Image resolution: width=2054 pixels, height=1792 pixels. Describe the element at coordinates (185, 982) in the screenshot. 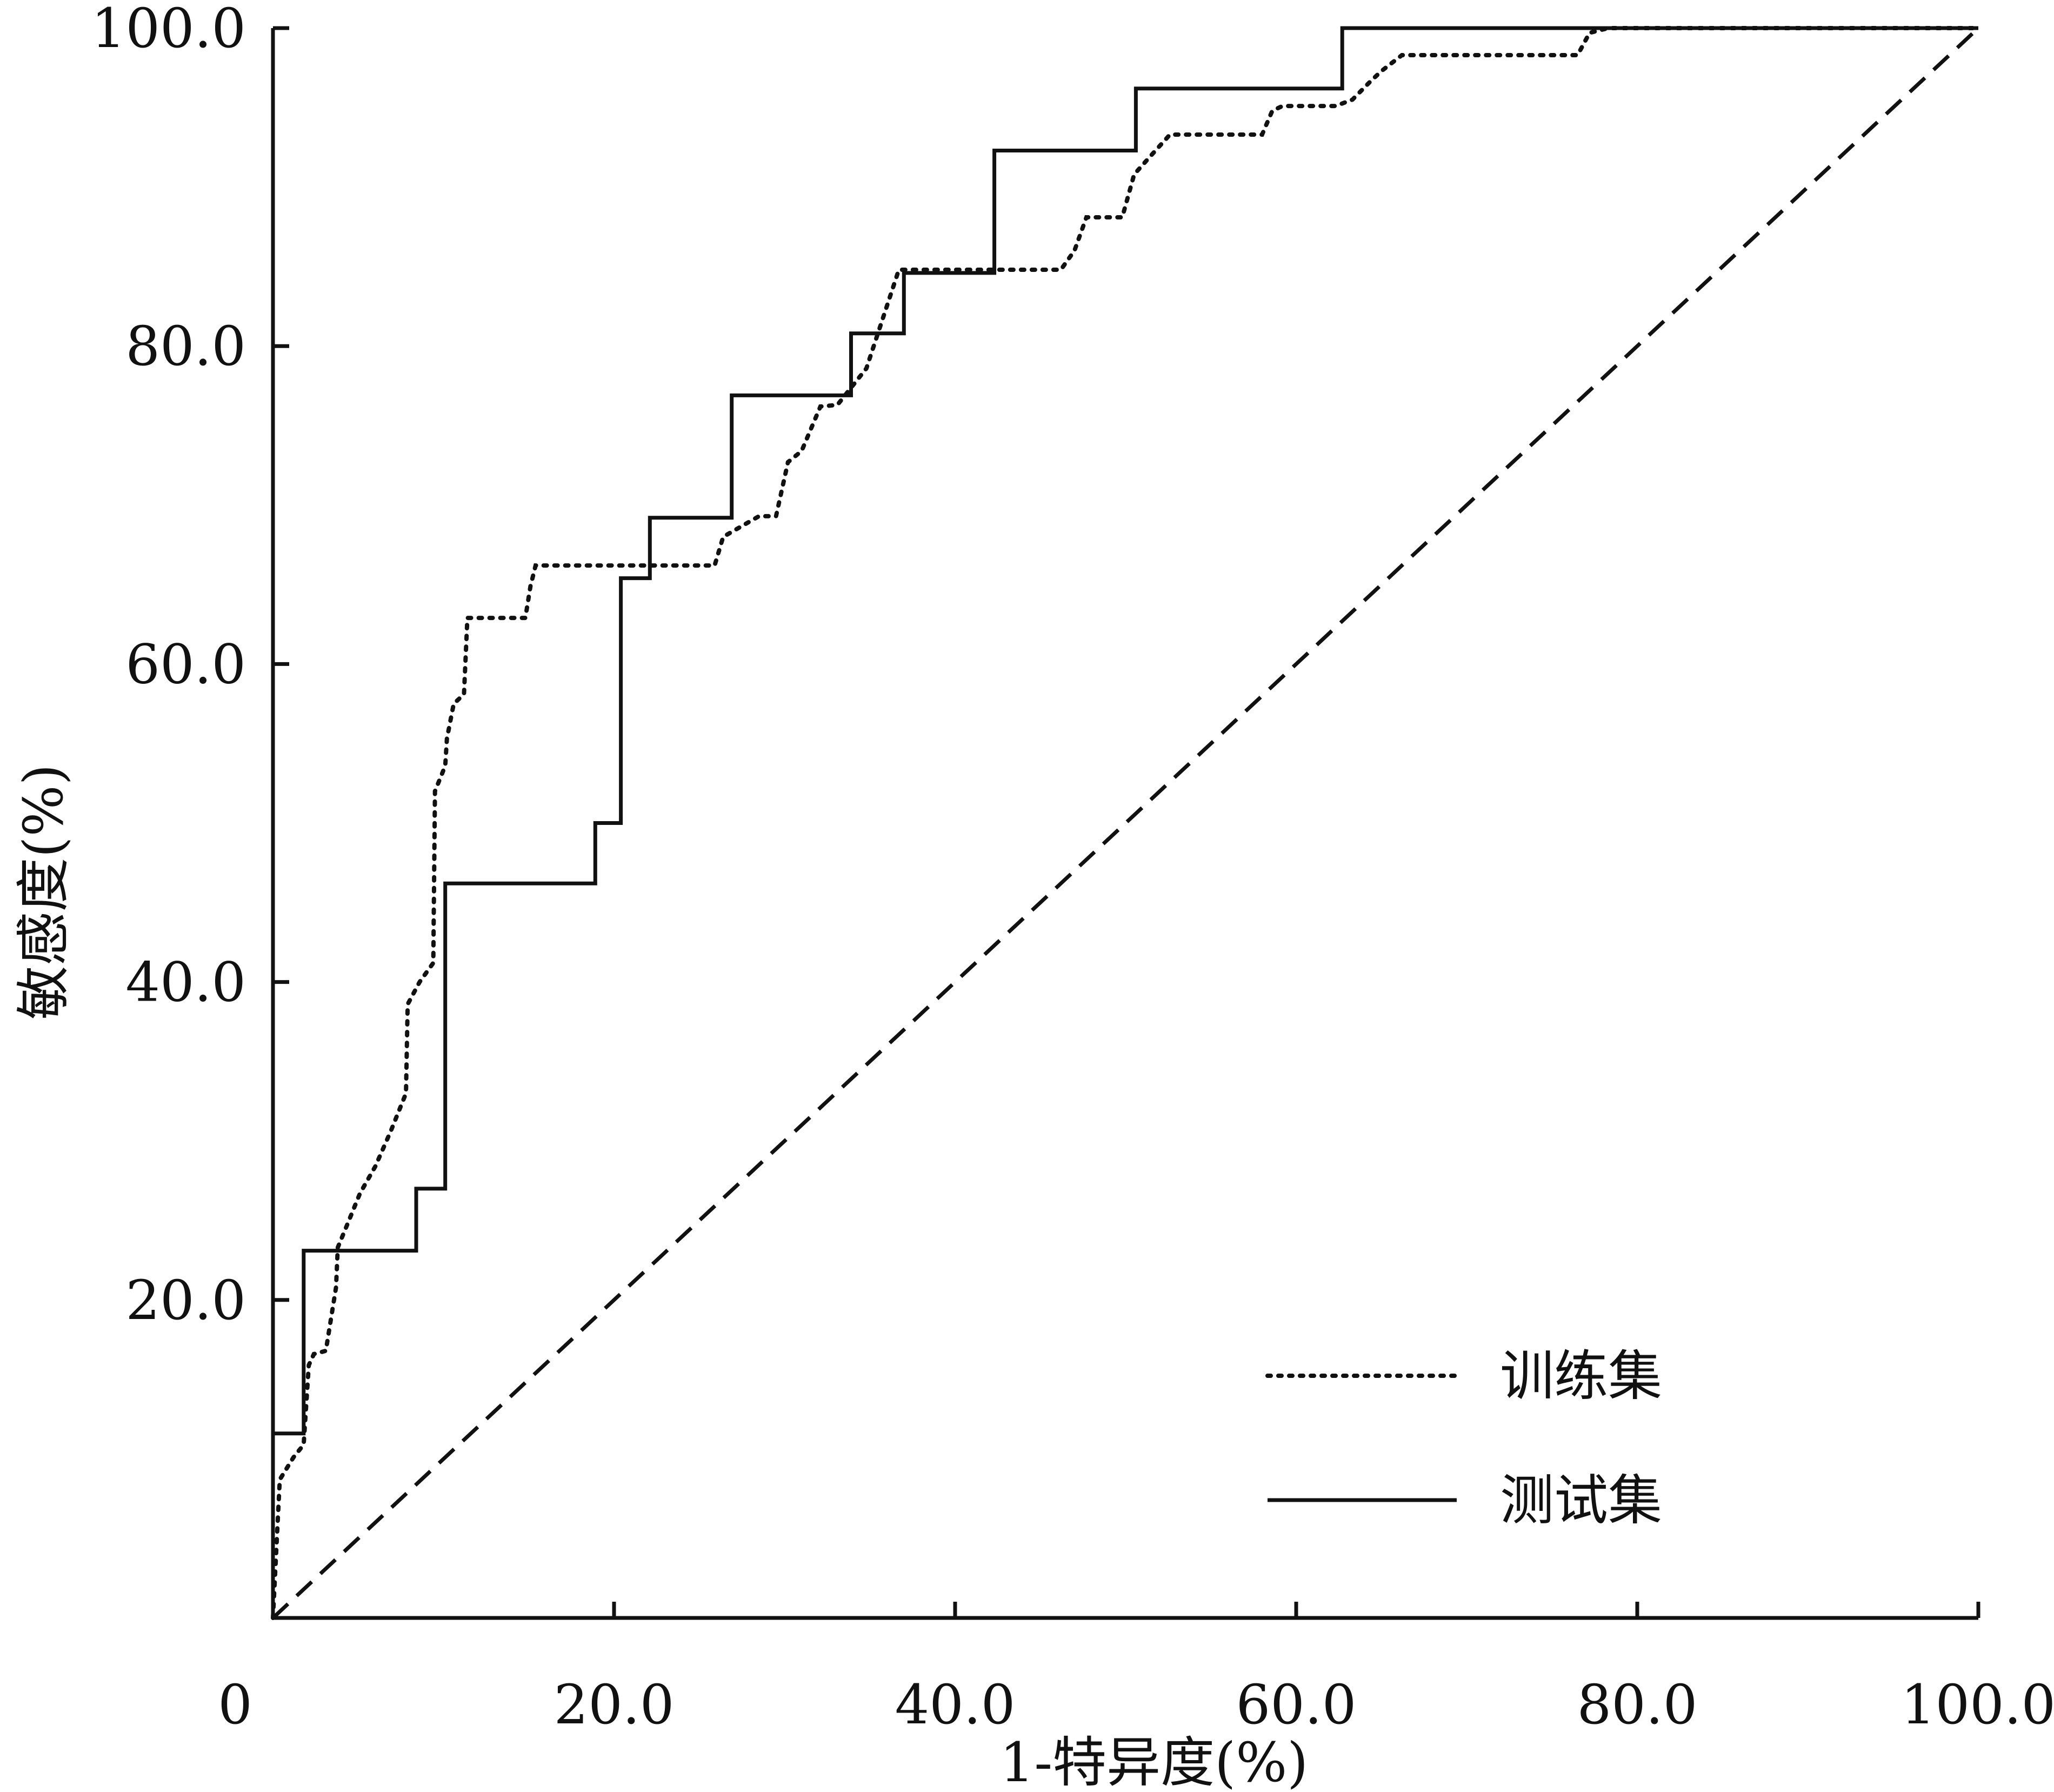

I see `y-tick-label: 40.0` at that location.